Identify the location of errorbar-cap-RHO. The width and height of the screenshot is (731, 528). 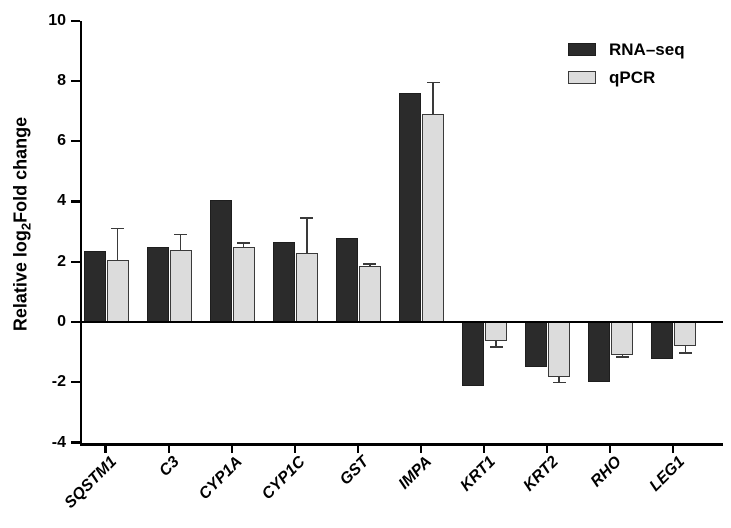
(622, 356).